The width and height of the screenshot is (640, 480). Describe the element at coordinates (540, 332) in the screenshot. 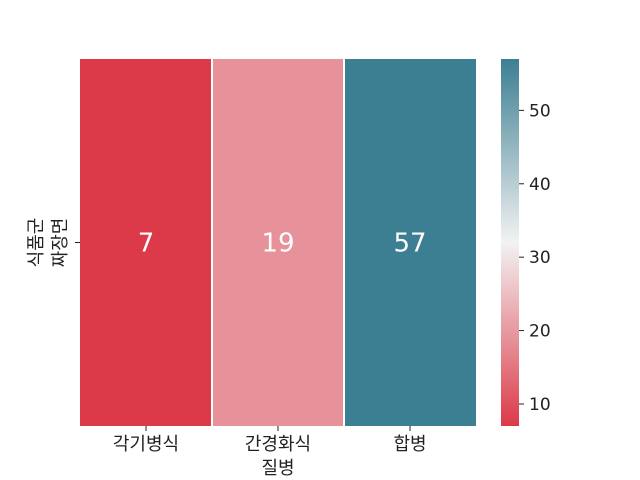

I see `colorbar-tick-label: 20` at that location.